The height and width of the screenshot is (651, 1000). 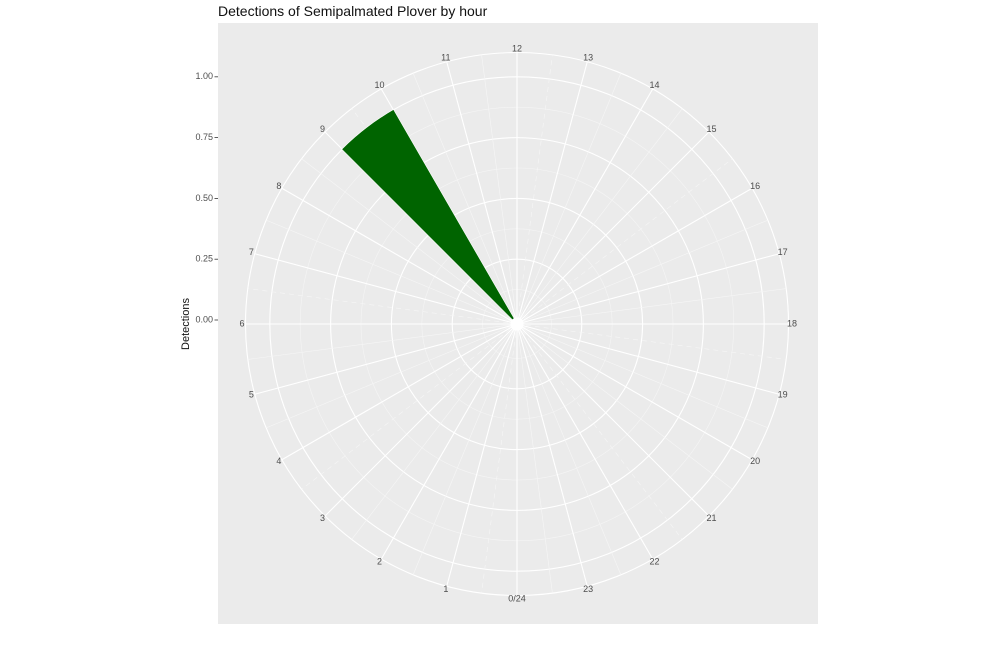 I want to click on hour-tick-label: 9, so click(x=322, y=129).